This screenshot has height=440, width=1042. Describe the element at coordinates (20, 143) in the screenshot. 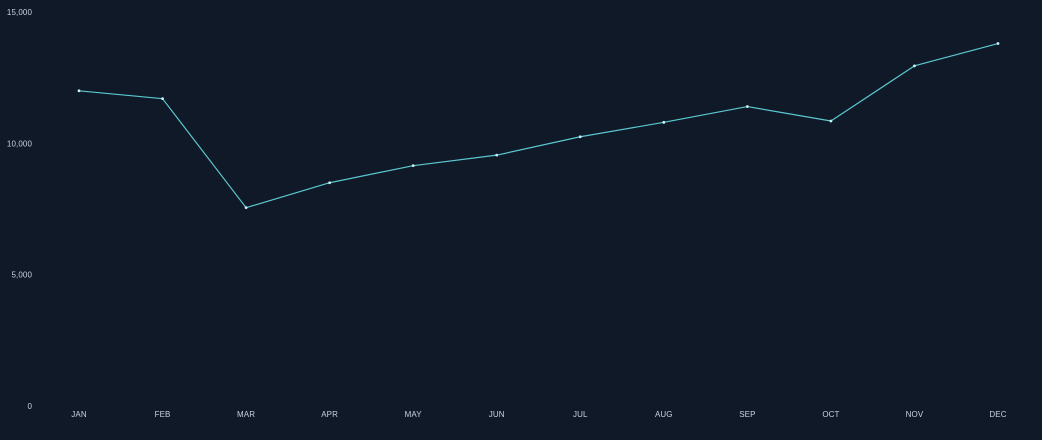

I see `y-tick-label: 10,000` at that location.